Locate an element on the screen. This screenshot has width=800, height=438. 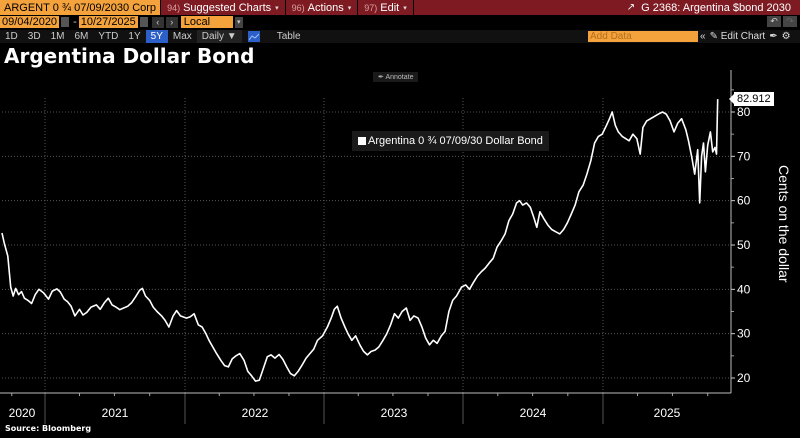
range-1y: 1Y is located at coordinates (134, 36).